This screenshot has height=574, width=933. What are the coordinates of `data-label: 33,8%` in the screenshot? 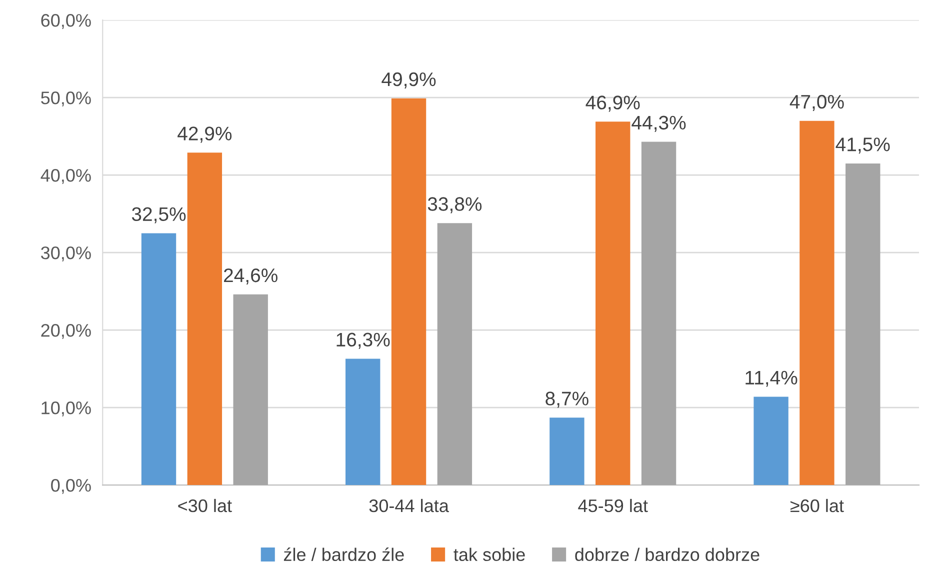 It's located at (455, 205).